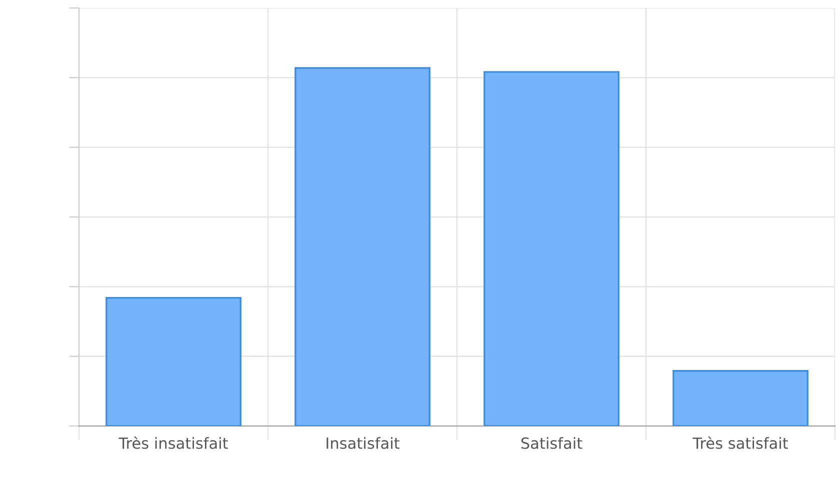 The height and width of the screenshot is (500, 838). What do you see at coordinates (551, 443) in the screenshot?
I see `x-tick-label: Satisfait` at bounding box center [551, 443].